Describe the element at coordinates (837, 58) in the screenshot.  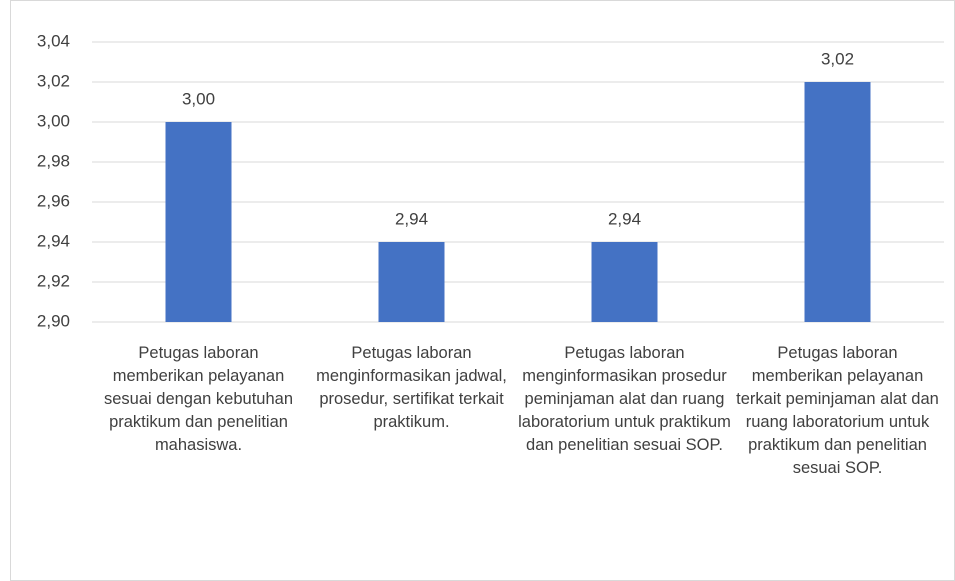
I see `data-label: 3,02` at that location.